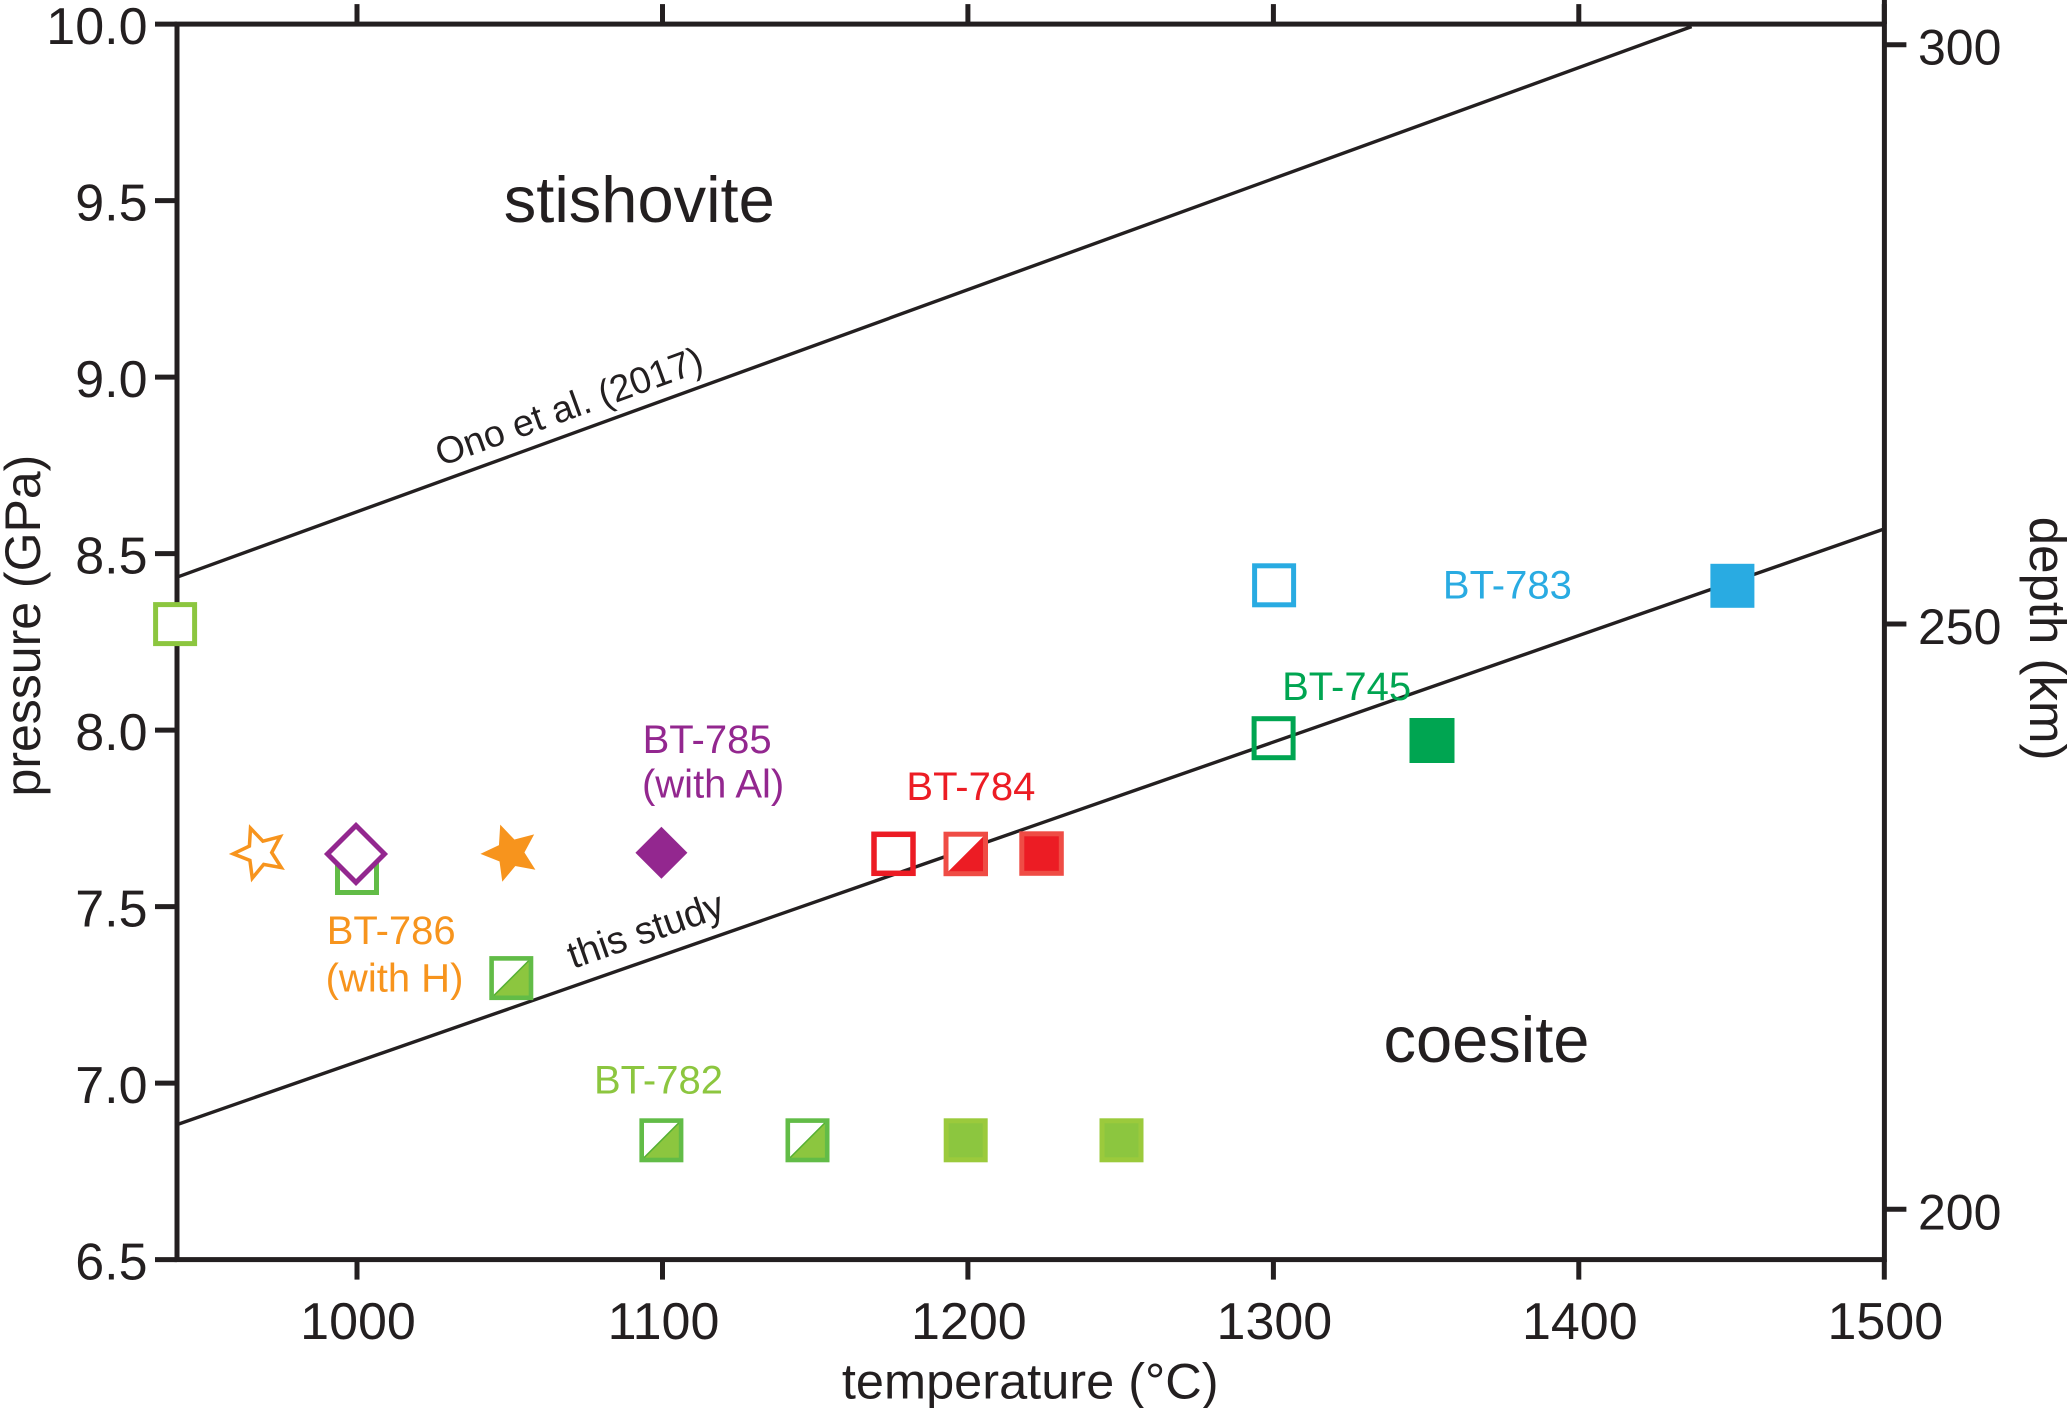 The image size is (2067, 1408). What do you see at coordinates (658, 1080) in the screenshot?
I see `svg-text: BT-782` at bounding box center [658, 1080].